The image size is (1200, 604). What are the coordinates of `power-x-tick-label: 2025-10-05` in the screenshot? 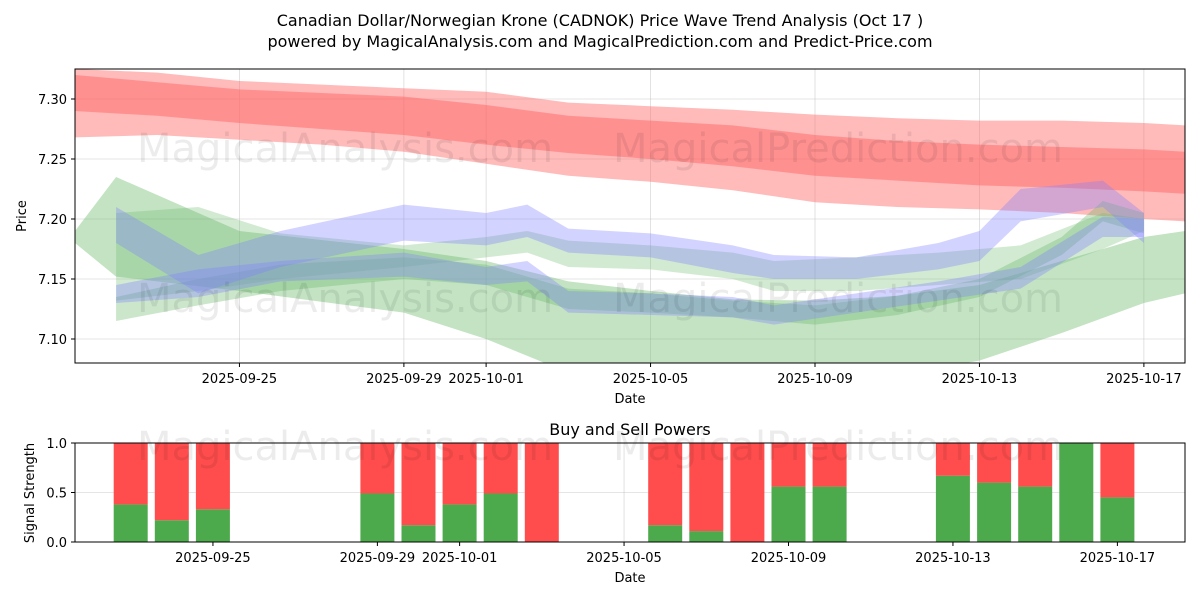 It's located at (624, 558).